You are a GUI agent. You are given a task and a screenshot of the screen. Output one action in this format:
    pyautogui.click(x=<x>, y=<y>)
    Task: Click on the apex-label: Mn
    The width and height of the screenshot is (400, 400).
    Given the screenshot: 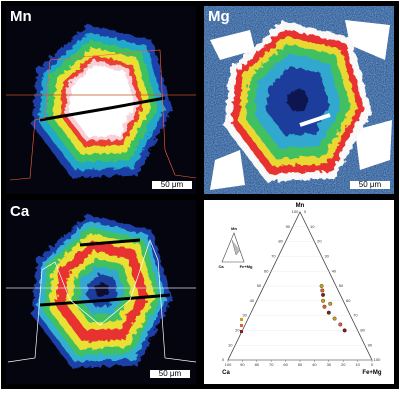 What is the action you would take?
    pyautogui.click(x=300, y=206)
    